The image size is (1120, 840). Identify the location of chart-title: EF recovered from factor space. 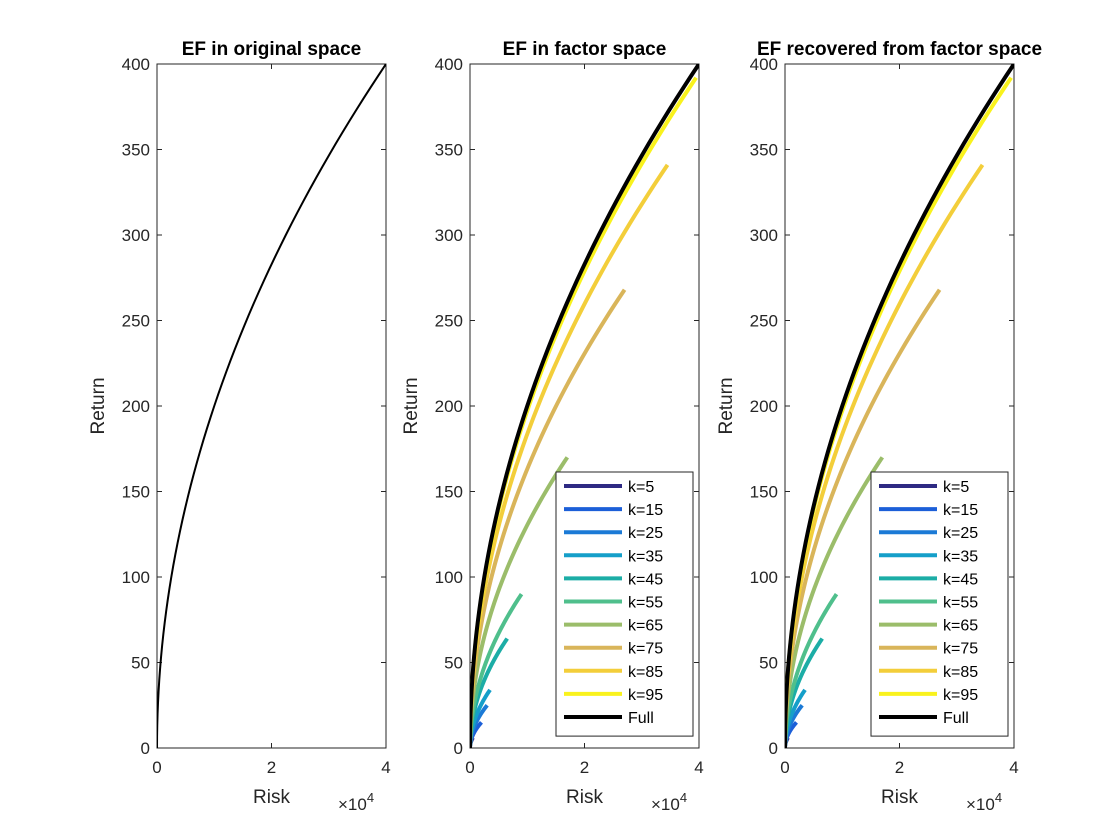
(899, 49).